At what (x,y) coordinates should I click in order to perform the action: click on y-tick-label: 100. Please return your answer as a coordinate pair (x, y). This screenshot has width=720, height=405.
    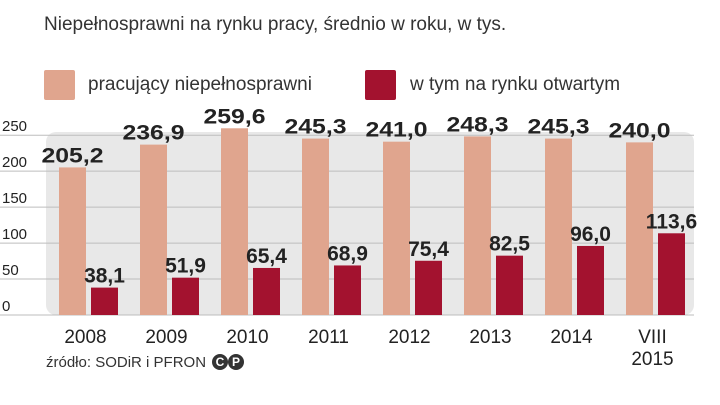
    Looking at the image, I should click on (14, 234).